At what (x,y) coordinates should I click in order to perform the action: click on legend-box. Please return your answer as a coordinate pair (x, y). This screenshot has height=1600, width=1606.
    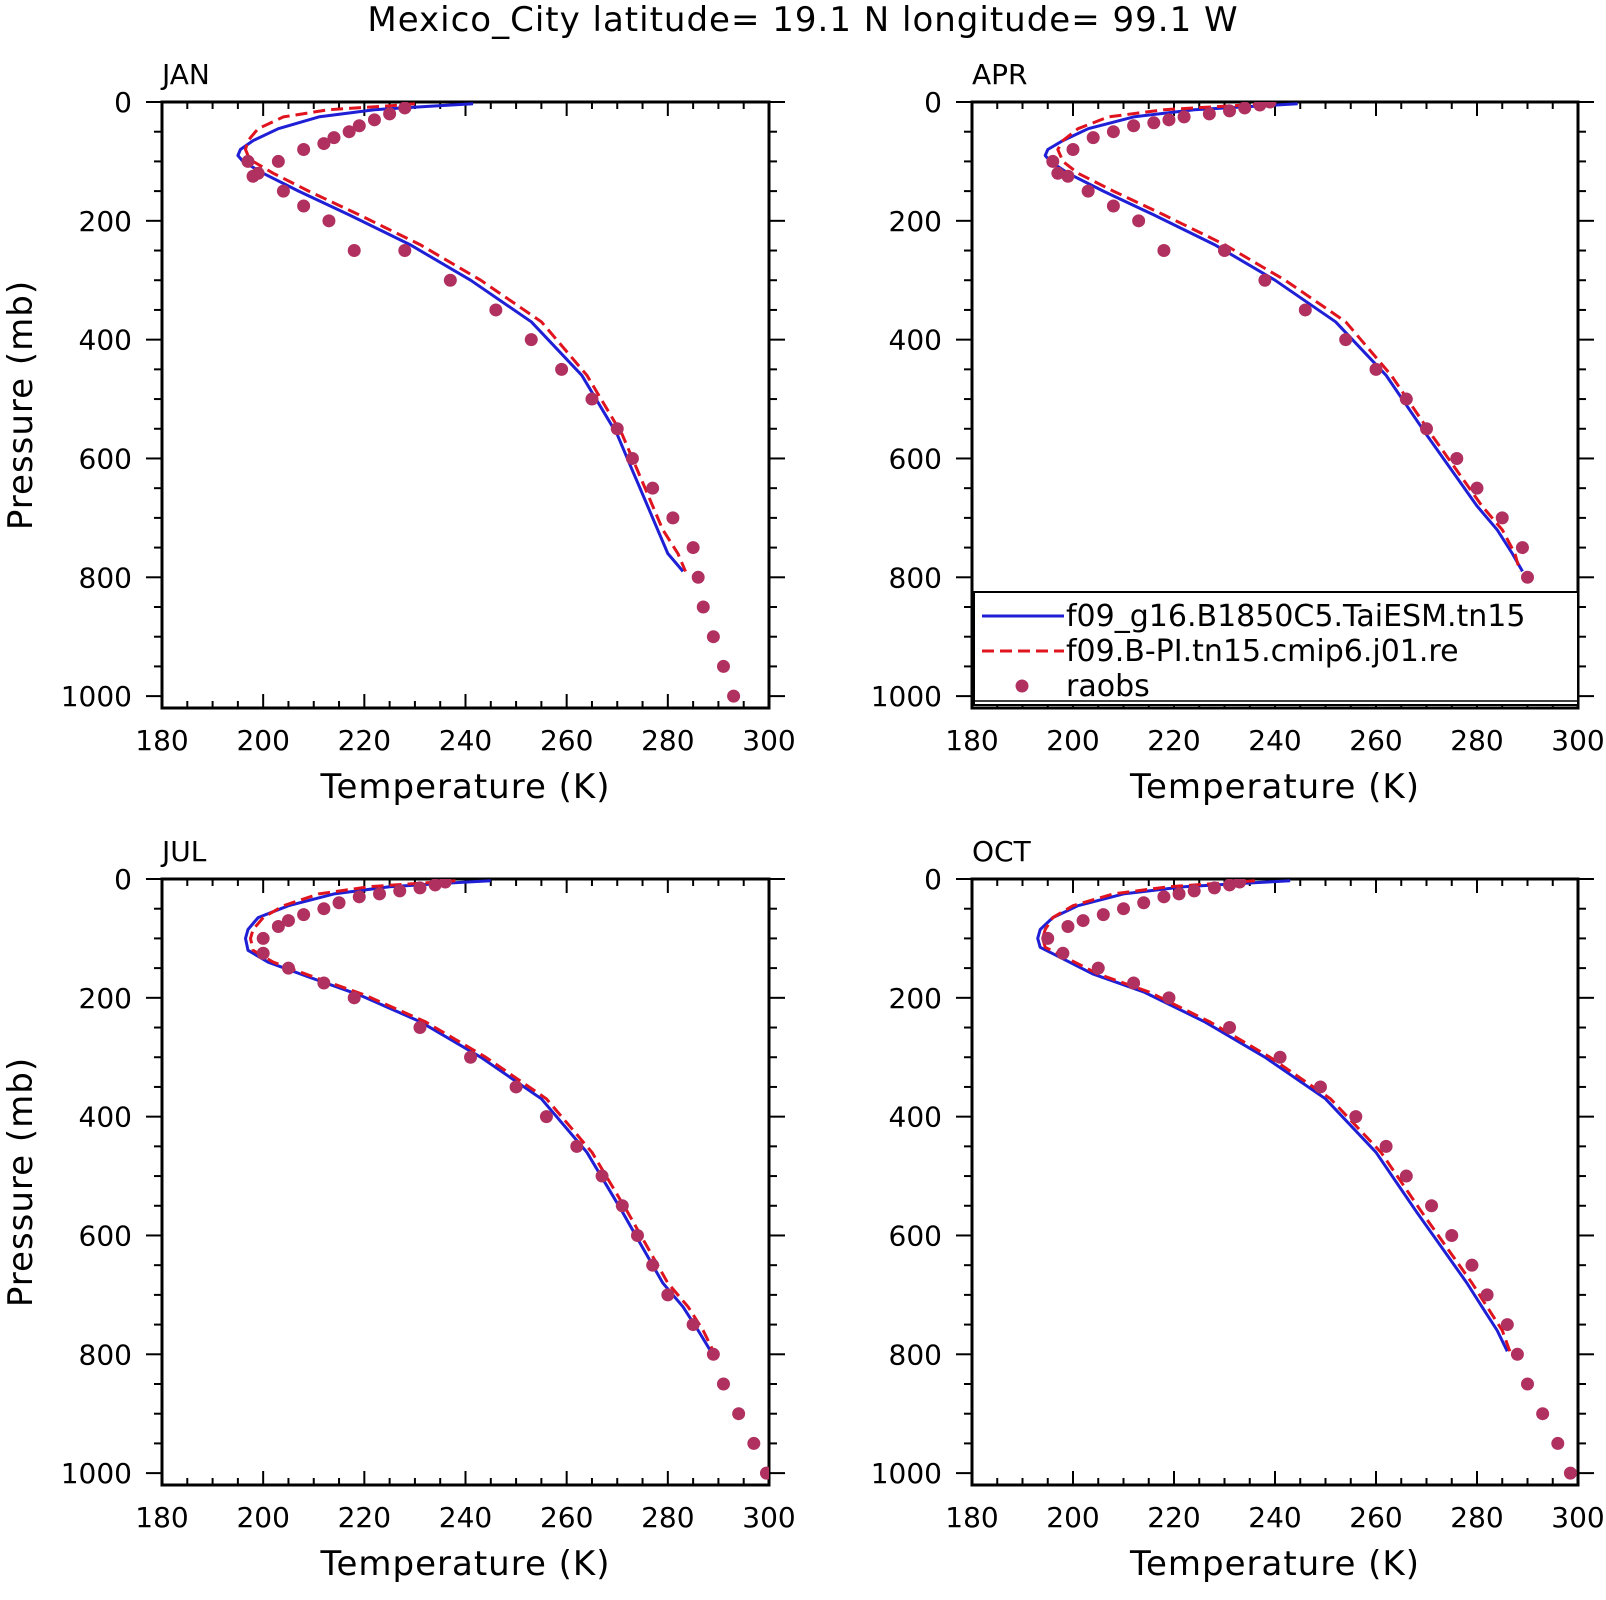
    Looking at the image, I should click on (1276, 648).